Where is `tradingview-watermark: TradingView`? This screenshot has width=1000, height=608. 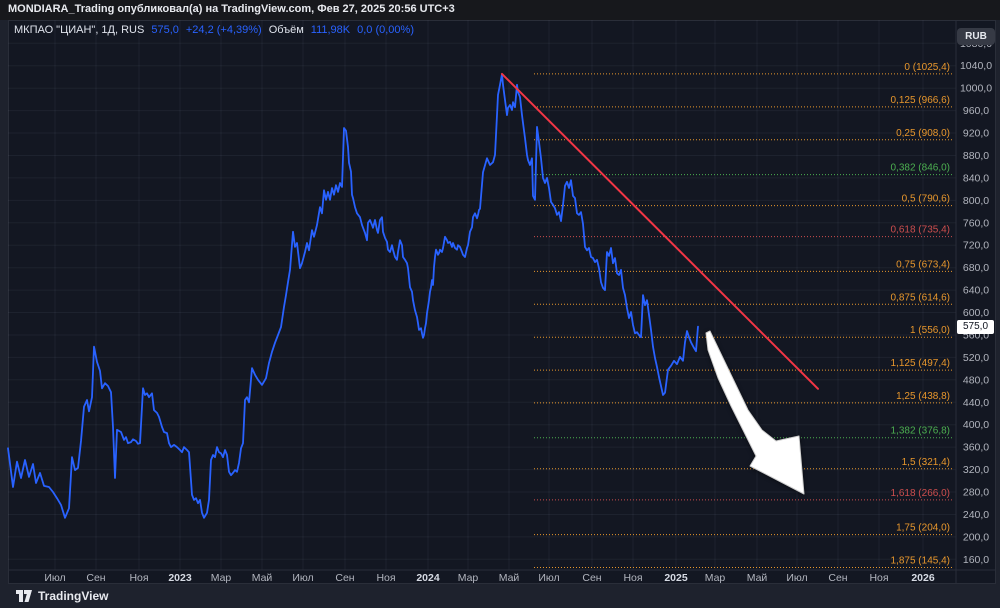 tradingview-watermark: TradingView is located at coordinates (62, 596).